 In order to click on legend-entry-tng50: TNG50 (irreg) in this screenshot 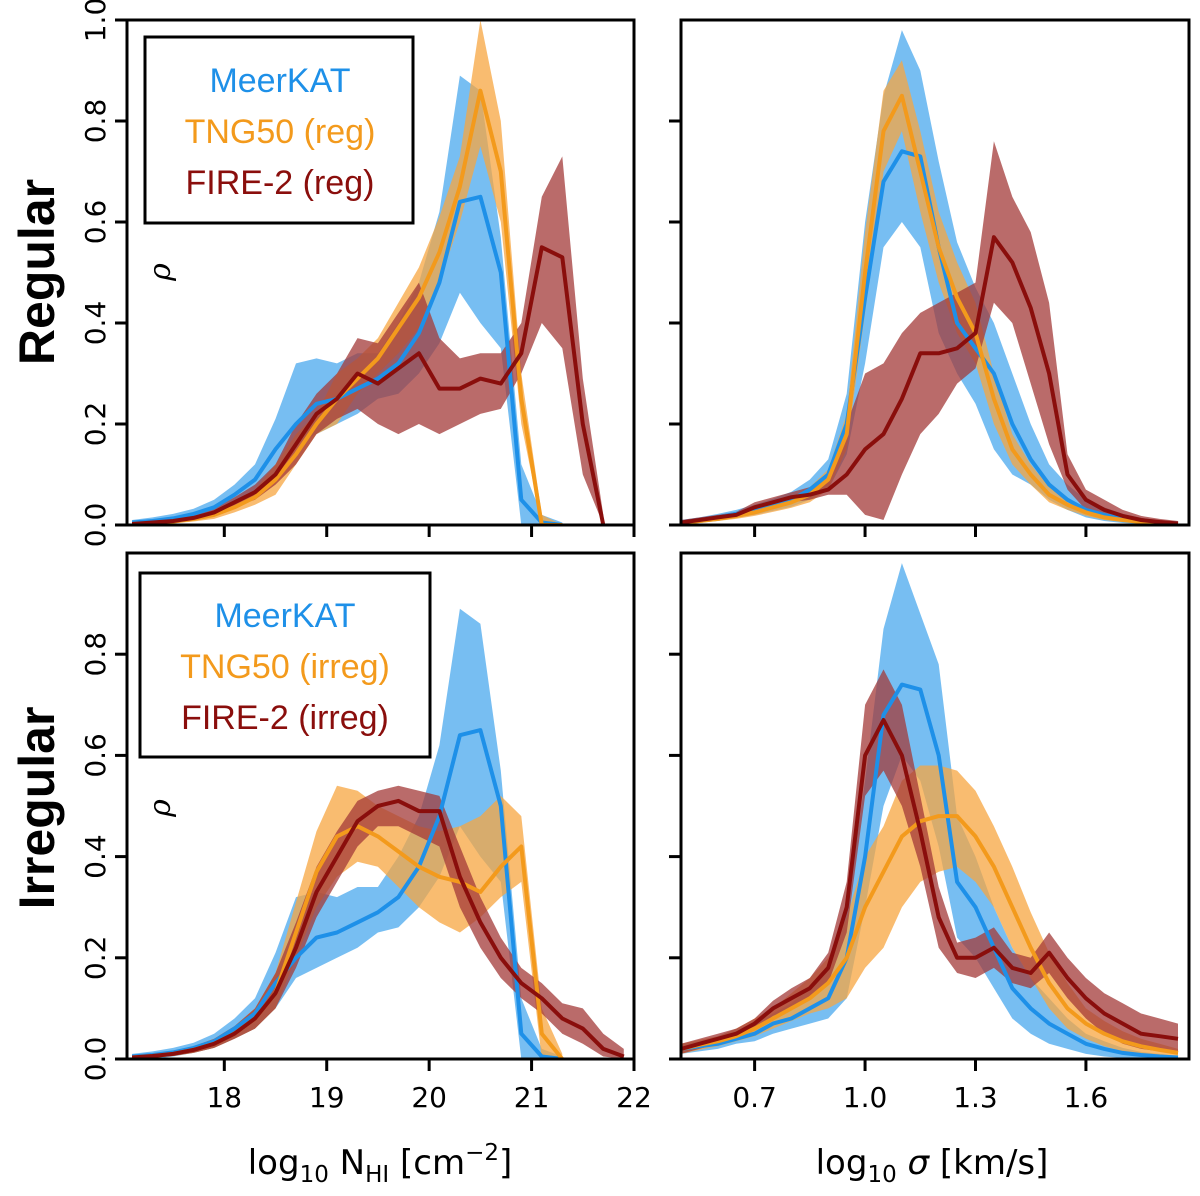, I will do `click(285, 667)`.